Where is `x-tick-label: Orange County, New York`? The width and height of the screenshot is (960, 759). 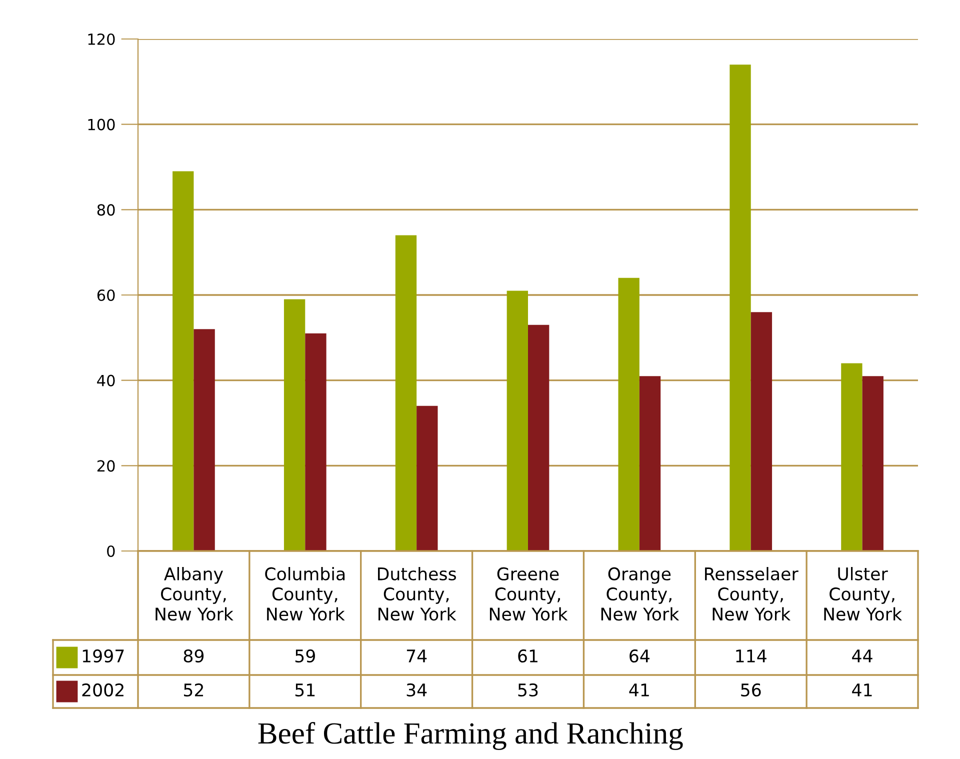 x-tick-label: Orange County, New York is located at coordinates (640, 594).